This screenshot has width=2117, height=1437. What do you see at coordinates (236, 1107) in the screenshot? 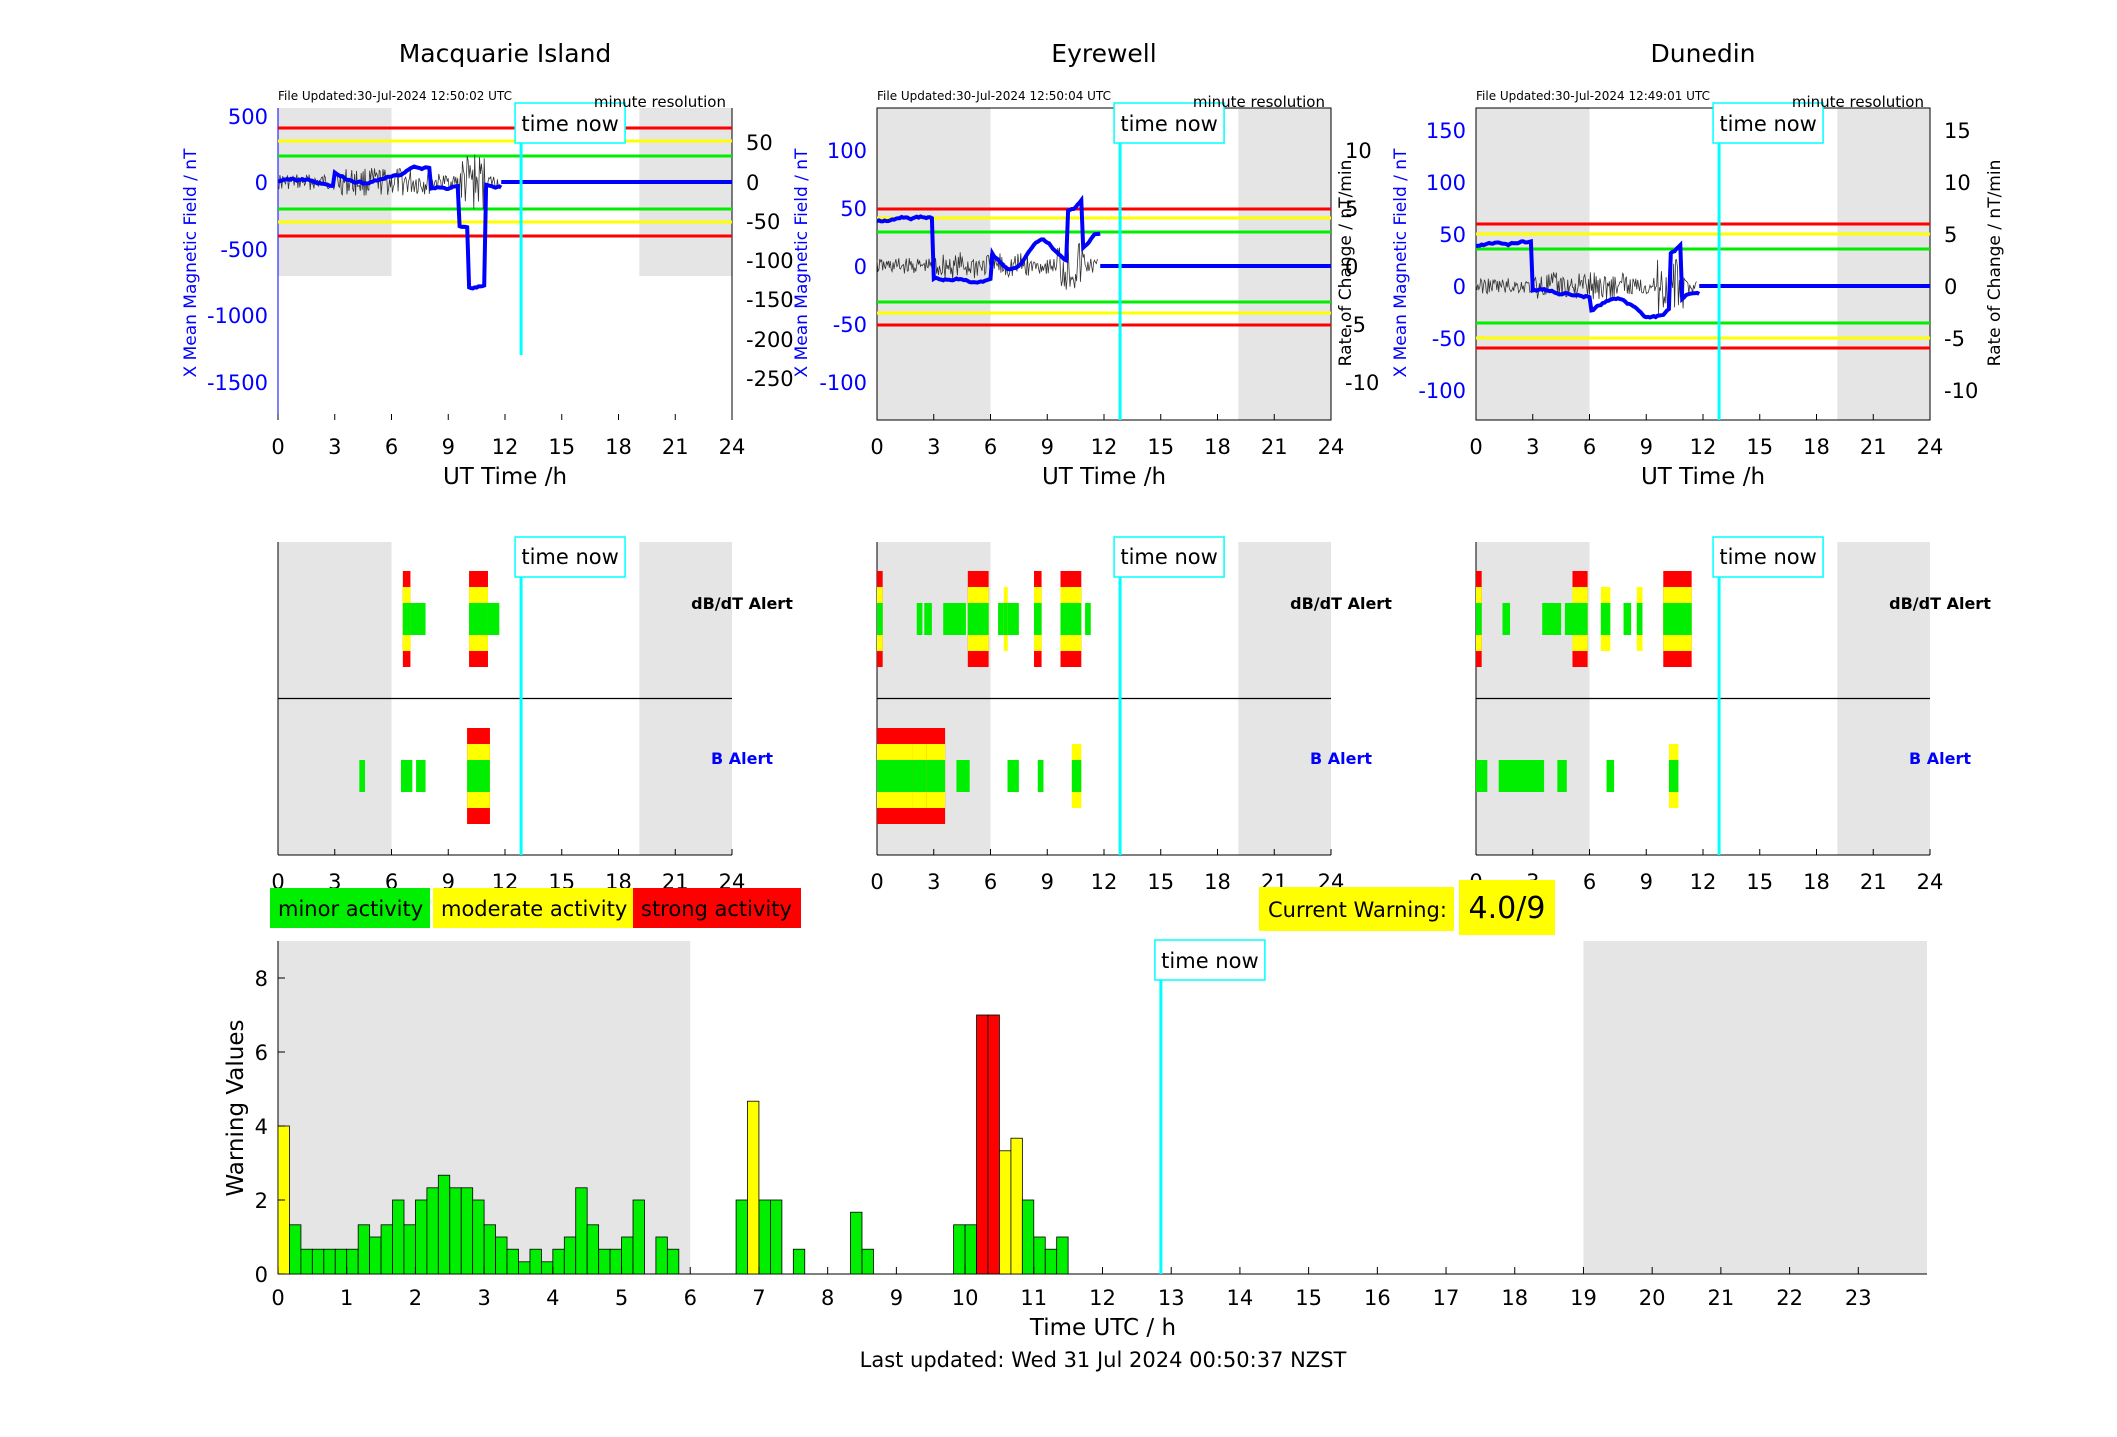
I see `y-axis-title: Warning Values` at bounding box center [236, 1107].